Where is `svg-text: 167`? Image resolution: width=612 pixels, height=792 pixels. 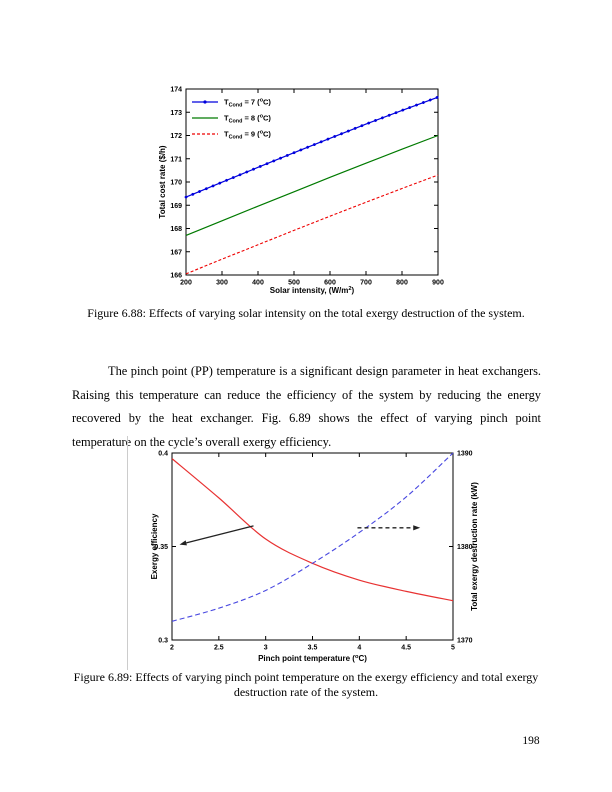
svg-text: 167 is located at coordinates (176, 252).